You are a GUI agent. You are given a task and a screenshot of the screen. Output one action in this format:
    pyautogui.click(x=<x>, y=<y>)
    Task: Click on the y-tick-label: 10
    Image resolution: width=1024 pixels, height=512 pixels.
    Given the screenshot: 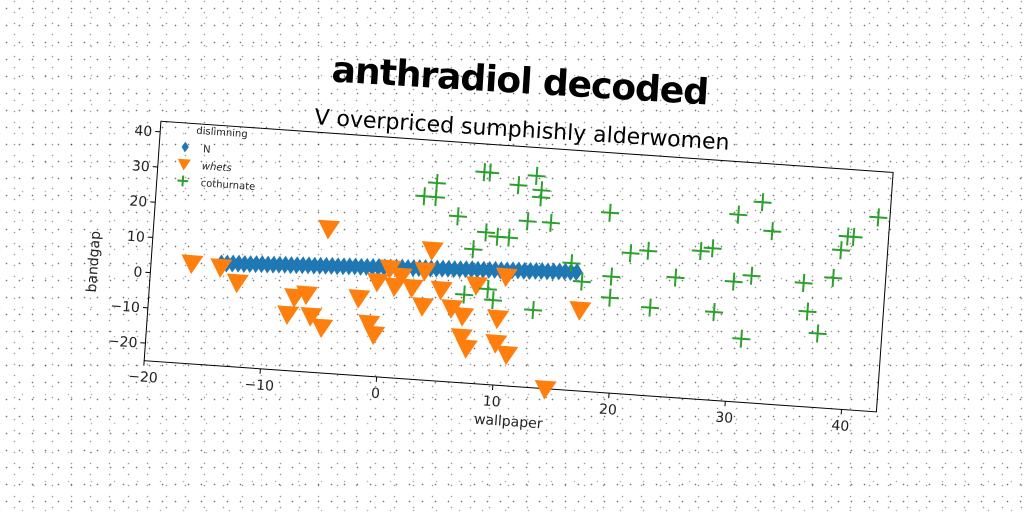 What is the action you would take?
    pyautogui.click(x=135, y=237)
    